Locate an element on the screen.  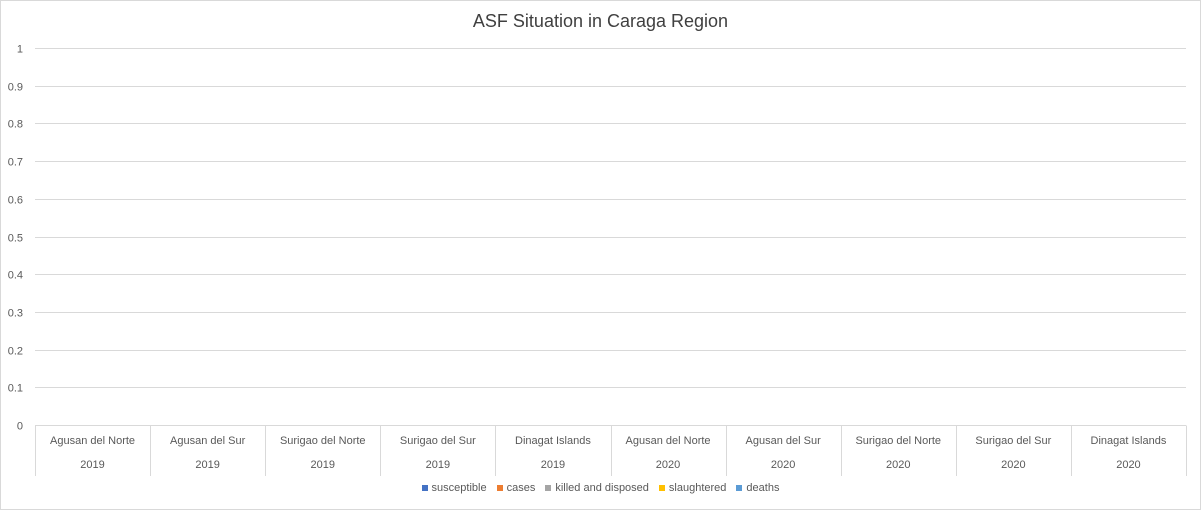
y-tick-label: 0.7 is located at coordinates (15, 163).